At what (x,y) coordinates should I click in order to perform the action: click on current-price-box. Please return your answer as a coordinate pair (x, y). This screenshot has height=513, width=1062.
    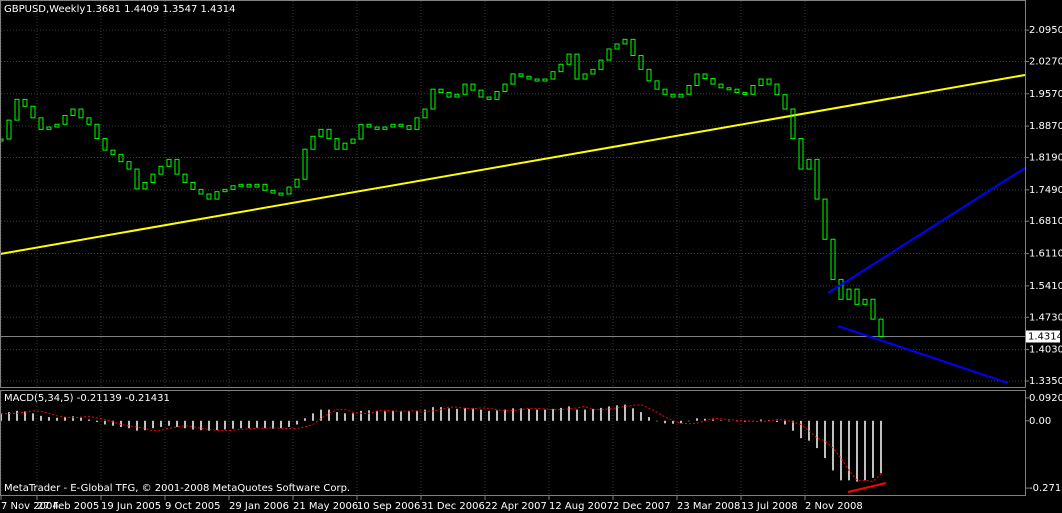
    Looking at the image, I should click on (1043, 336).